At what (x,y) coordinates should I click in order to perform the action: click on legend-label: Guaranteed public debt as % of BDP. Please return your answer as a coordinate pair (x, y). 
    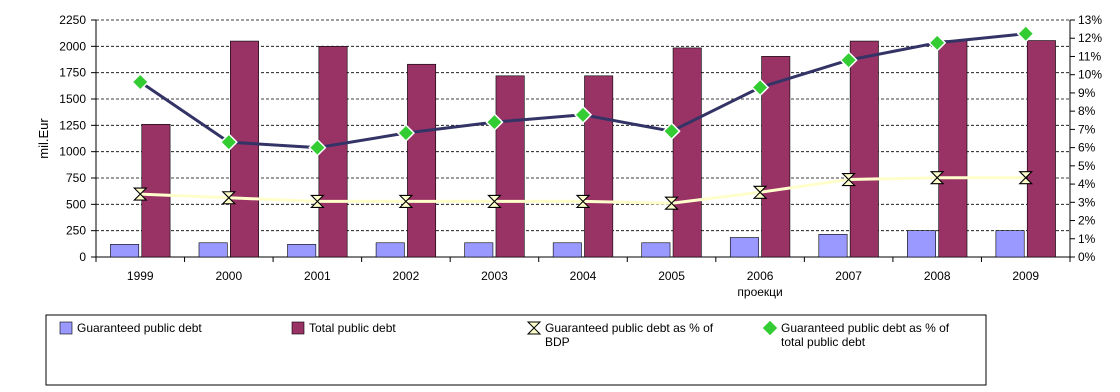
    Looking at the image, I should click on (629, 335).